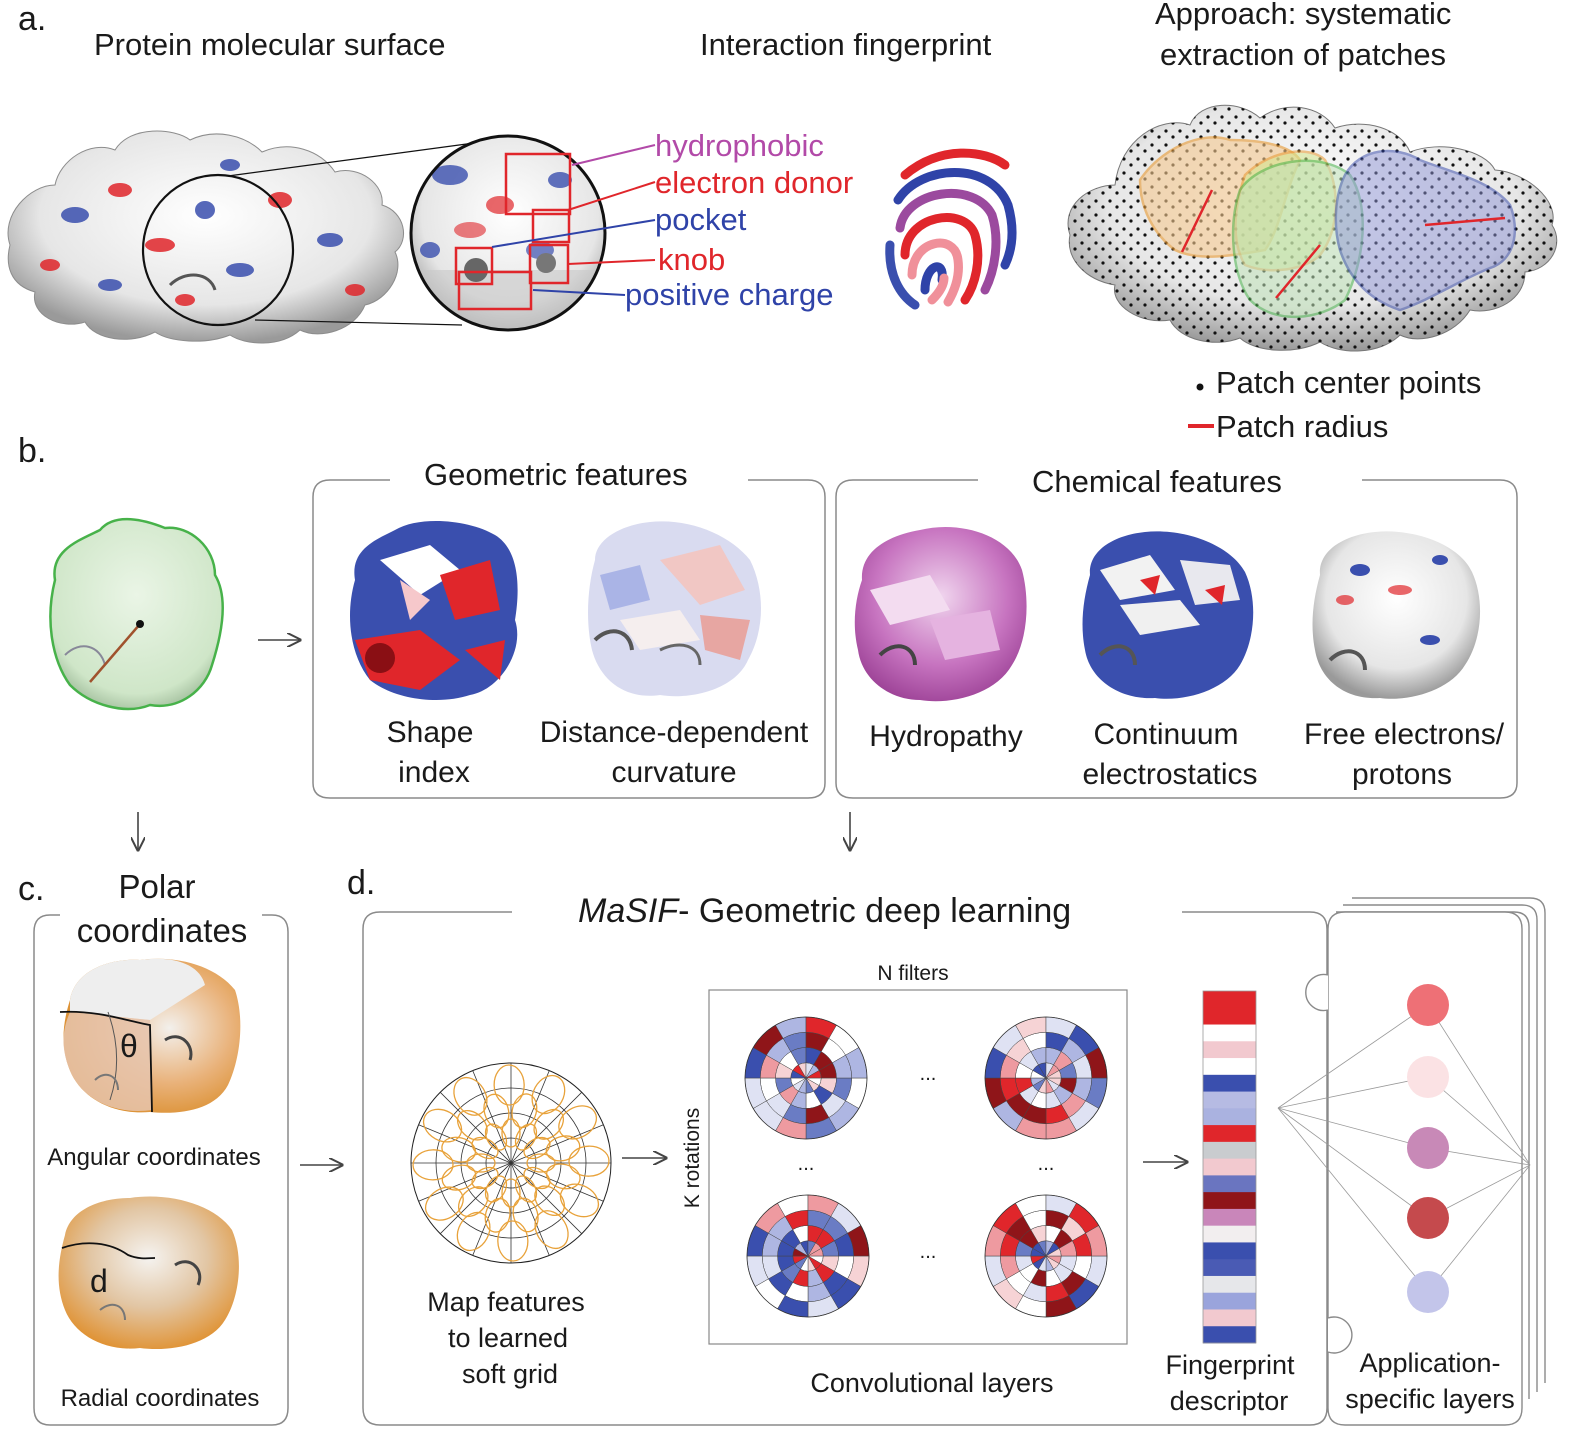  I want to click on masif-title: MaSIF- Geometric deep learning, so click(824, 911).